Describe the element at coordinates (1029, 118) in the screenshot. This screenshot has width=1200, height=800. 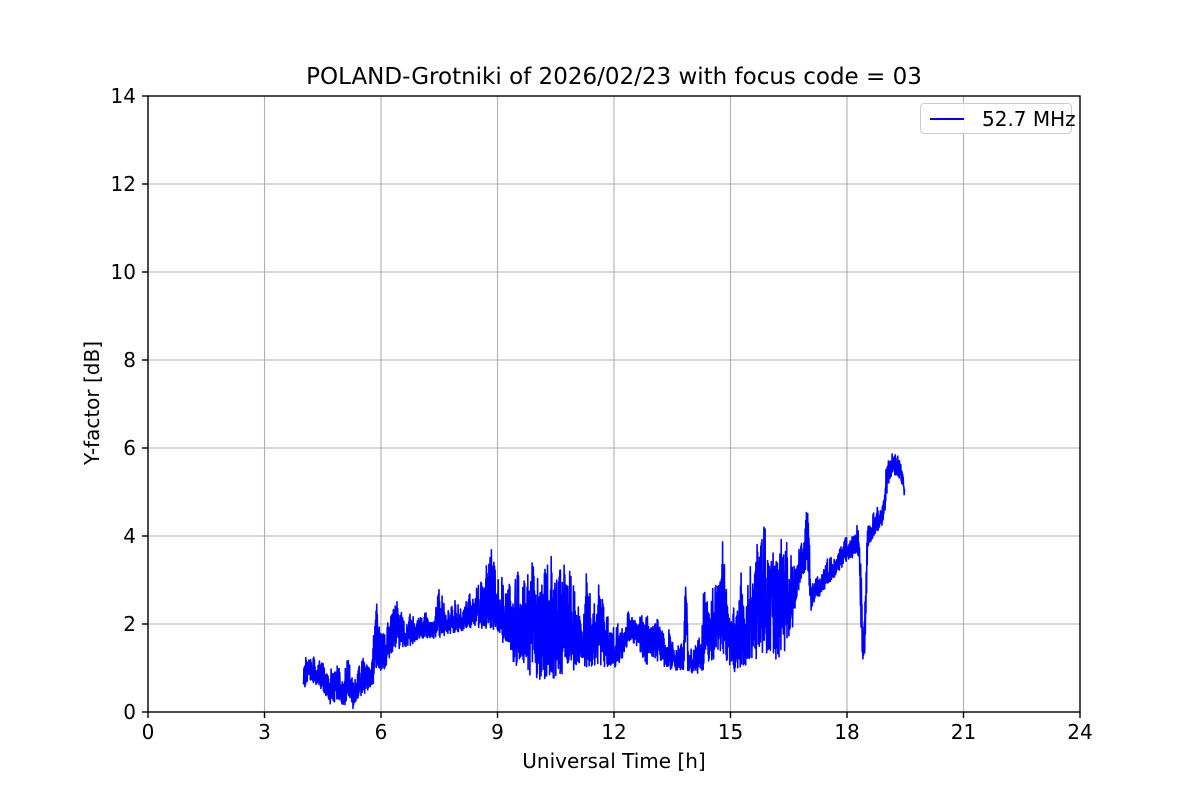
I see `legend-label: 52.7 MHz` at that location.